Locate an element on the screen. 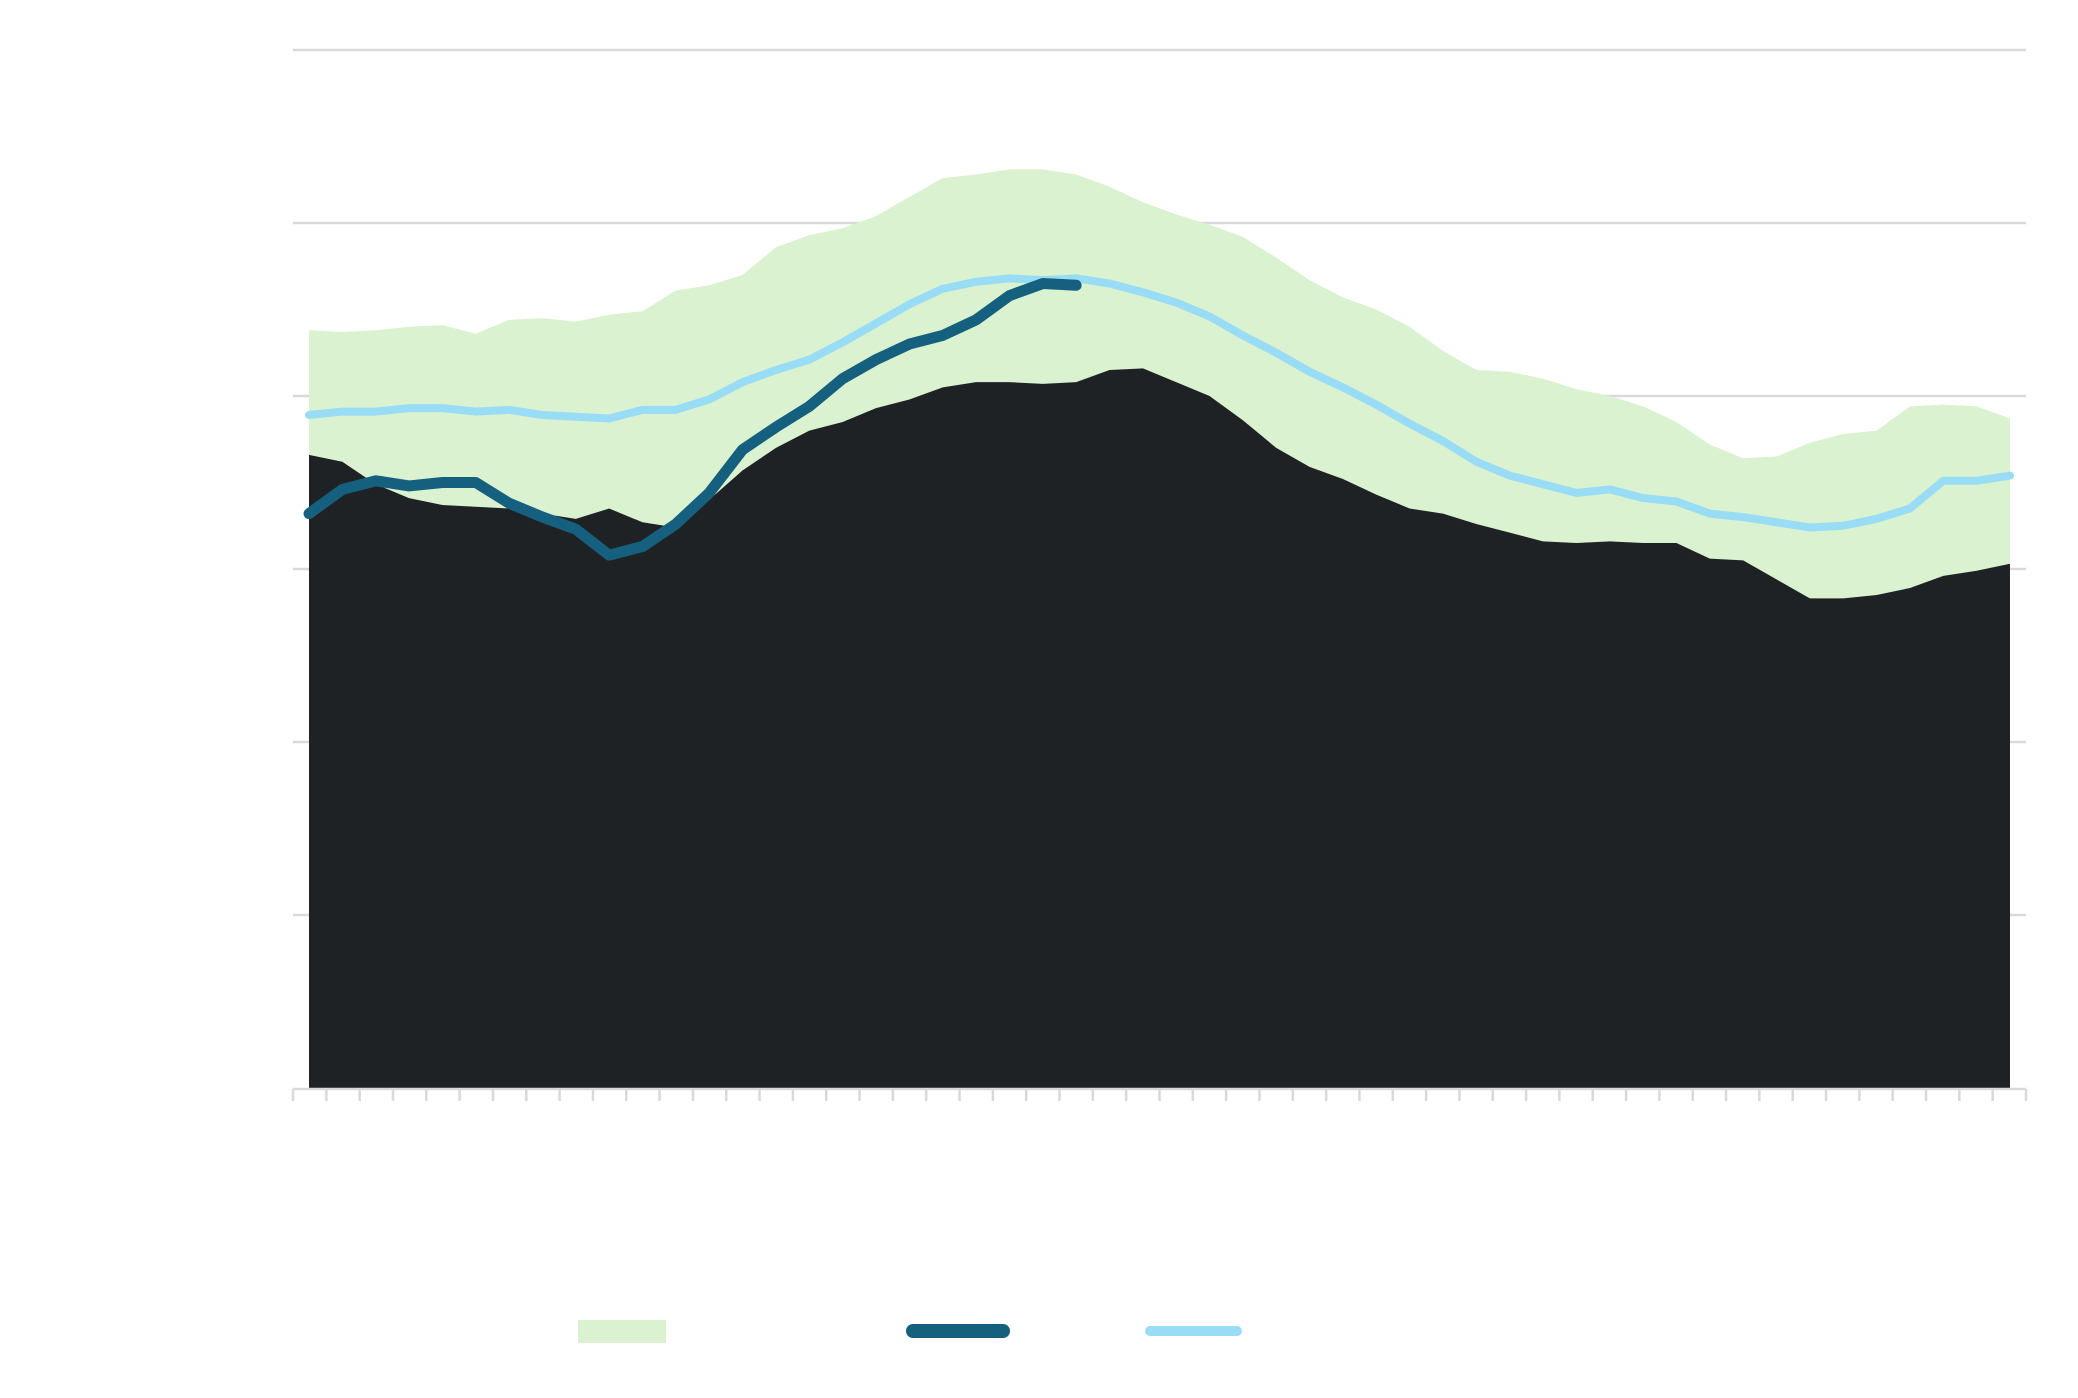  current-line is located at coordinates (692, 419).